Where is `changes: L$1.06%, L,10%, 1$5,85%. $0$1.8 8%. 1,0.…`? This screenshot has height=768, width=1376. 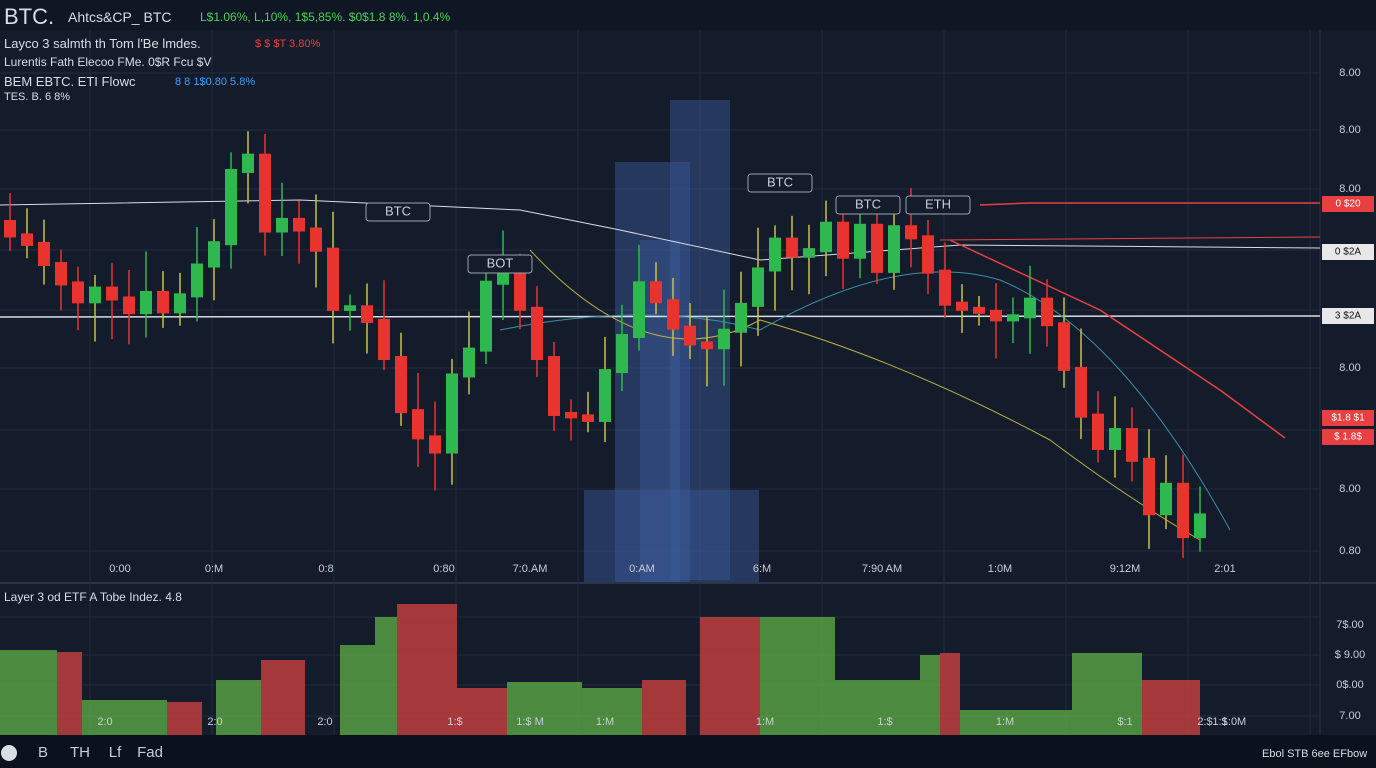 changes: L$1.06%, L,10%, 1$5,85%. $0$1.8 8%. 1,0.… is located at coordinates (325, 17).